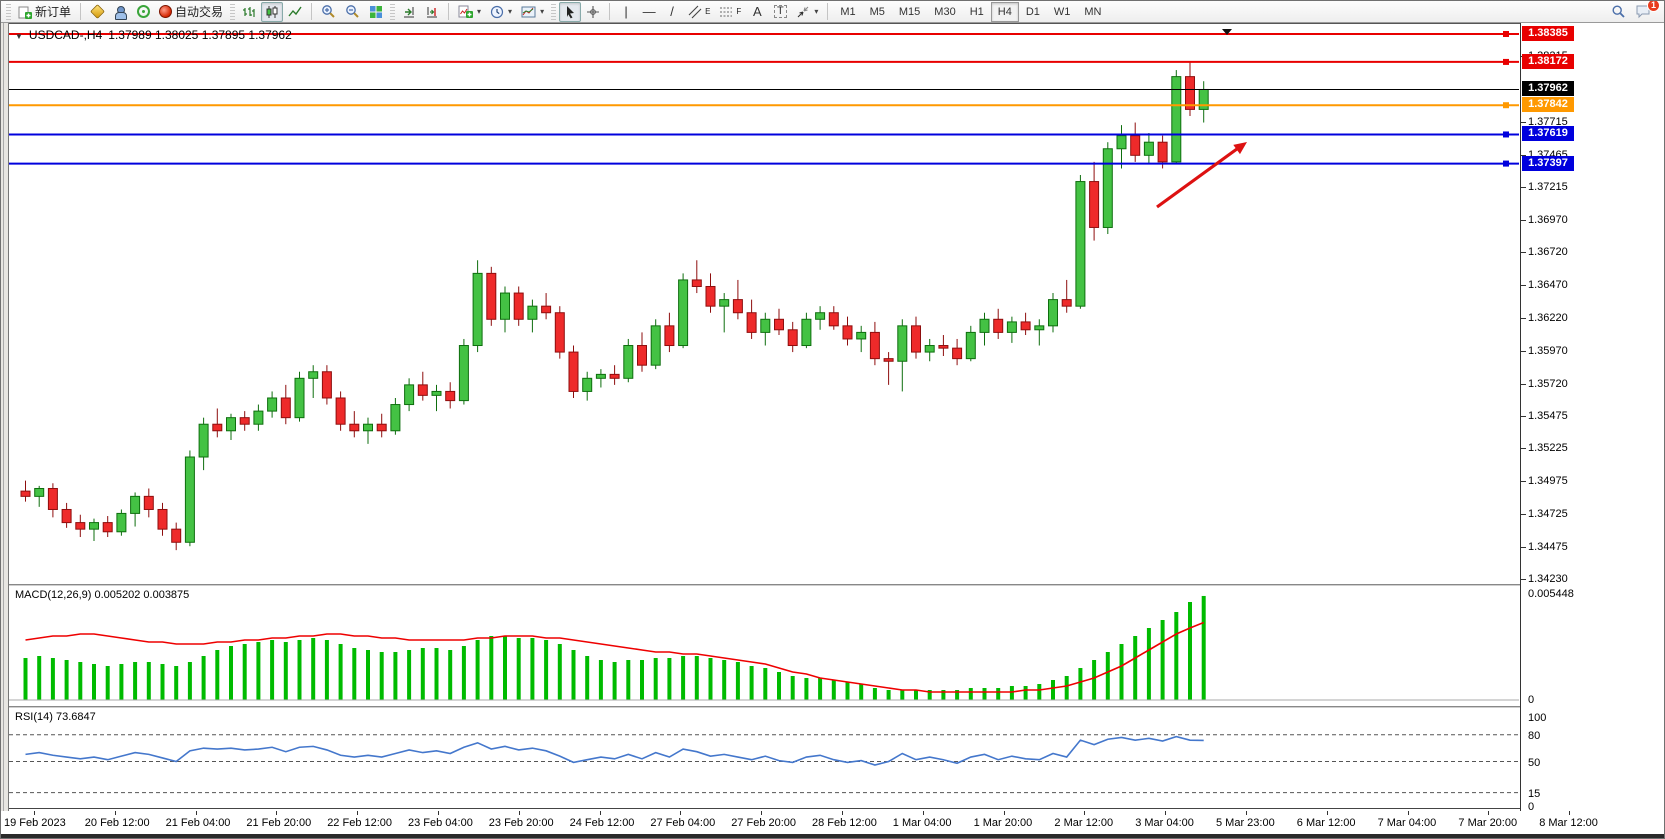  Describe the element at coordinates (1506, 61) in the screenshot. I see `hline-handle-1.38172` at that location.